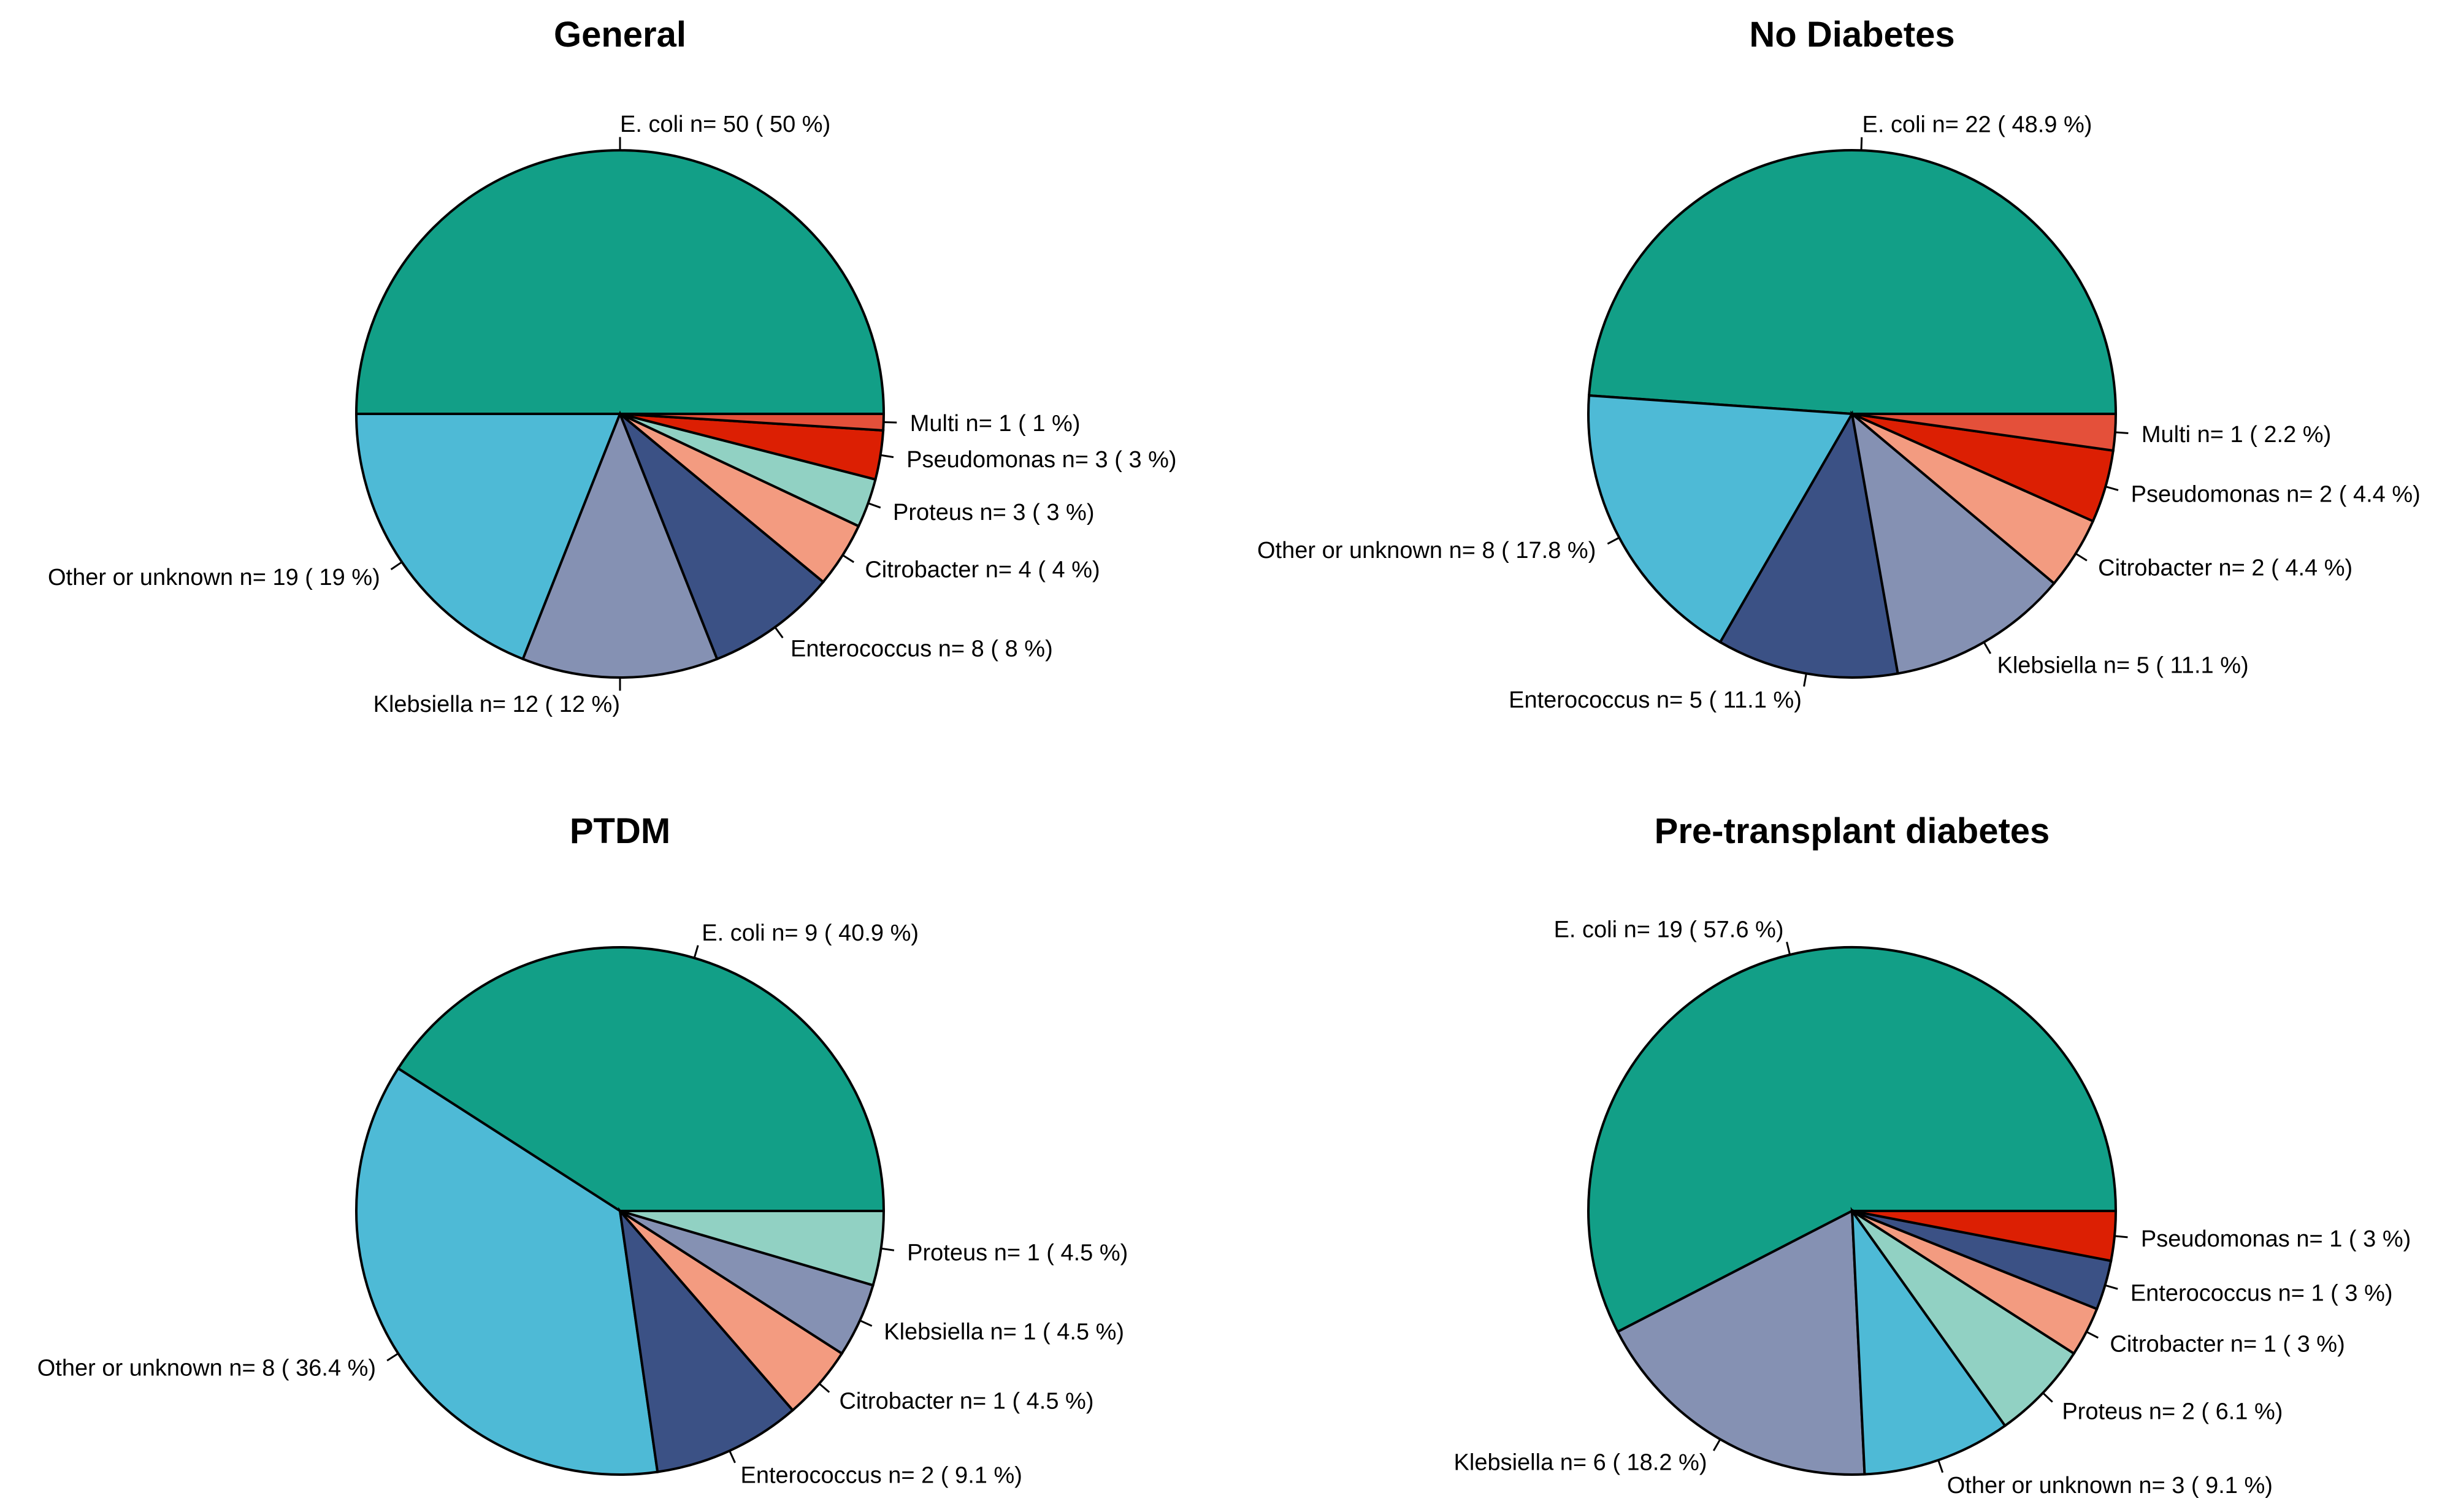  Describe the element at coordinates (922, 649) in the screenshot. I see `slice-label-enterococcus: Enterococcus n= 8 ( 8 %)` at that location.